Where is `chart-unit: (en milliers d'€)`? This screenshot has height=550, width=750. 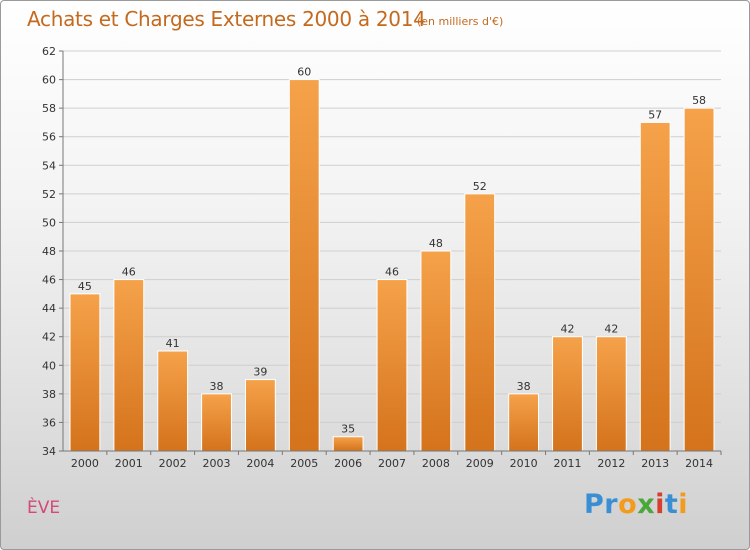
chart-unit: (en milliers d'€) is located at coordinates (460, 21).